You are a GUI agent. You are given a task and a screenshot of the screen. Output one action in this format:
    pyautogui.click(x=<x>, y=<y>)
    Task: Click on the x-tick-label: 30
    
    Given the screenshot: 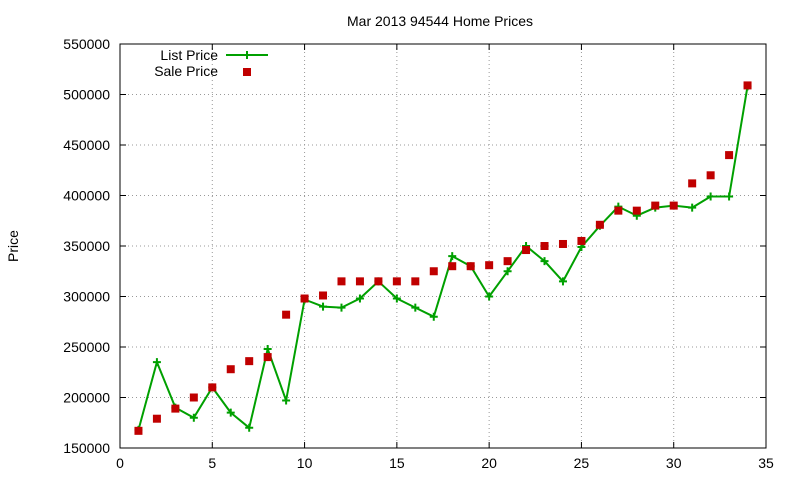 What is the action you would take?
    pyautogui.click(x=674, y=463)
    